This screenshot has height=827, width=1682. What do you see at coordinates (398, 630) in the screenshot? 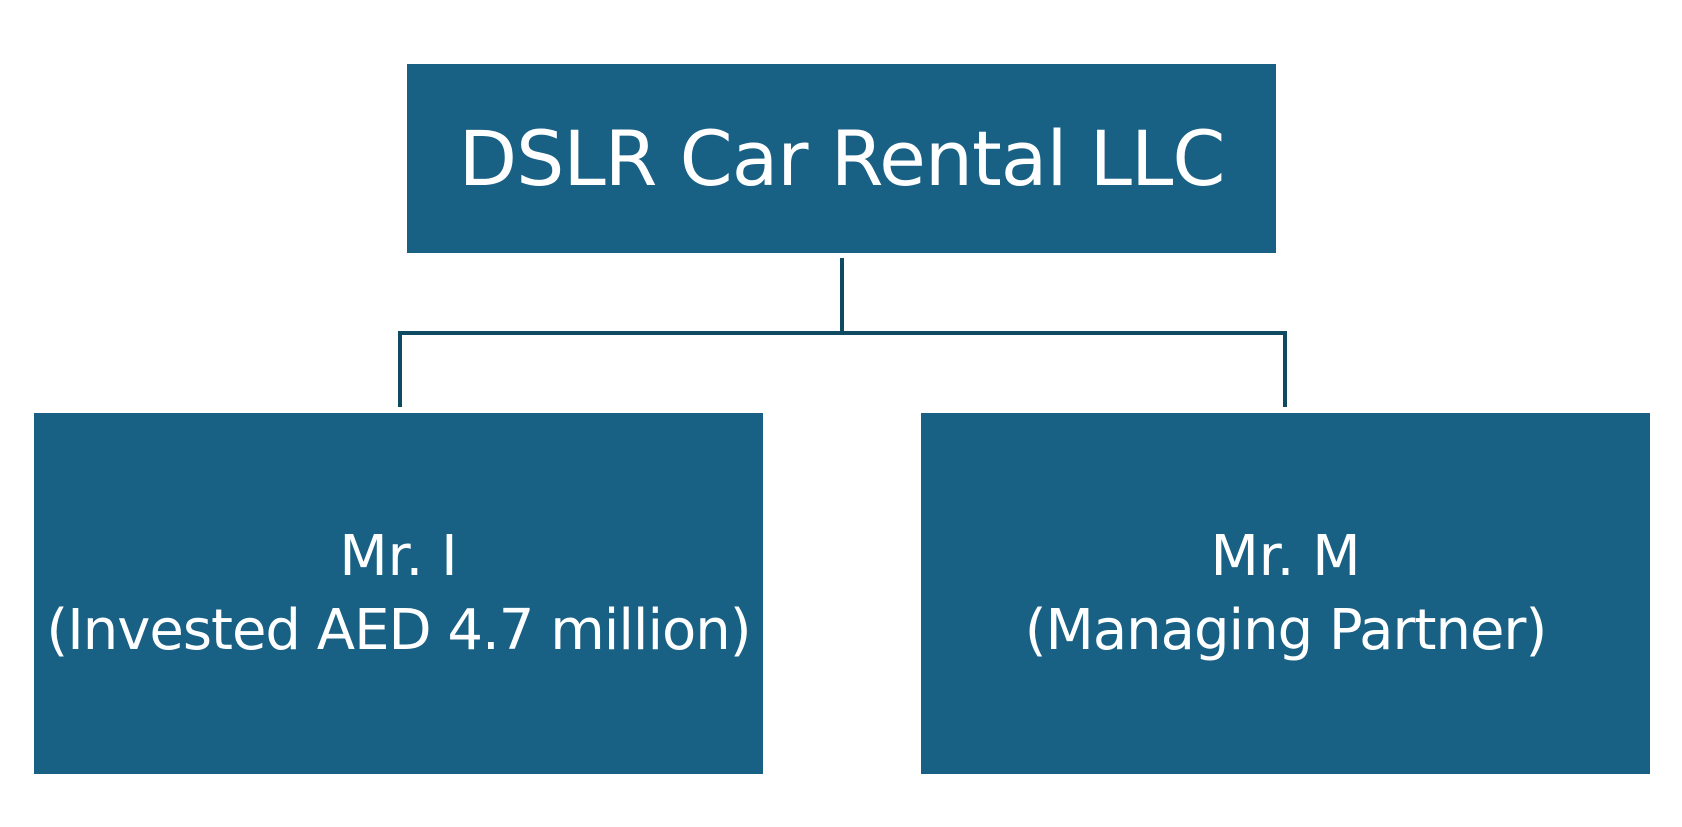
I see `child-description-mr-i: (Invested AED 4.7 million)` at bounding box center [398, 630].